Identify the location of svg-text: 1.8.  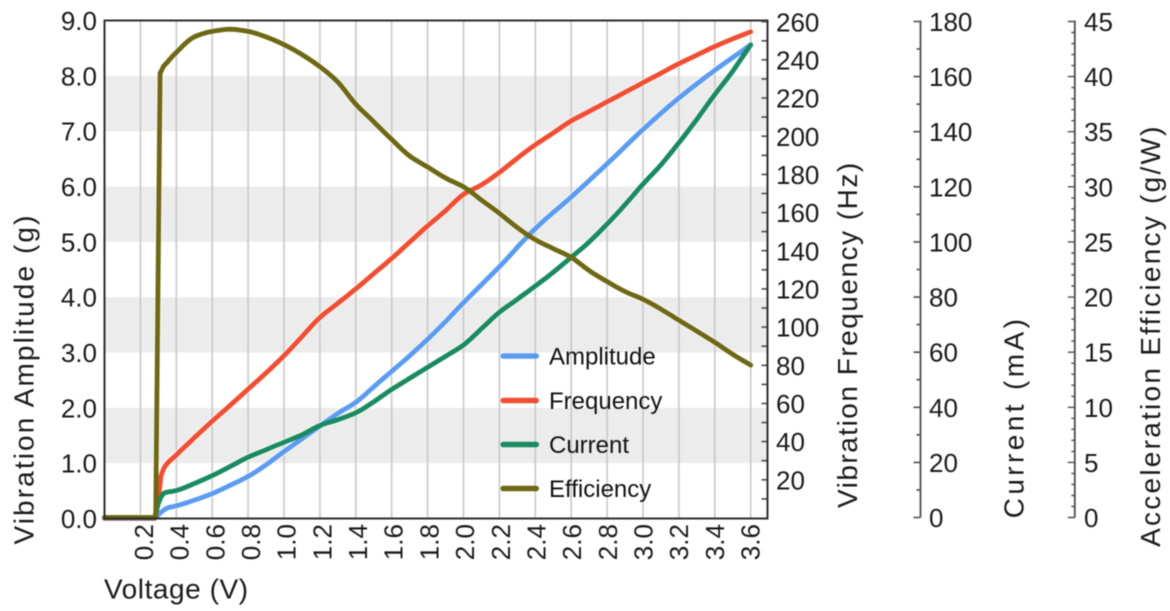
(429, 542).